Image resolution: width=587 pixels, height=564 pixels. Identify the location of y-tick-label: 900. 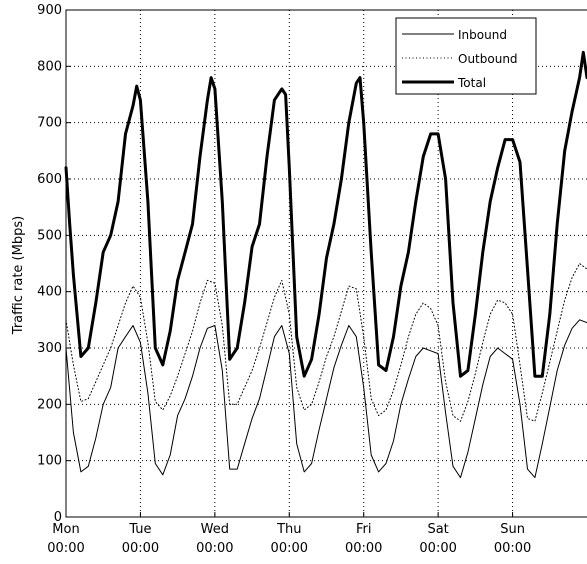
(49, 10).